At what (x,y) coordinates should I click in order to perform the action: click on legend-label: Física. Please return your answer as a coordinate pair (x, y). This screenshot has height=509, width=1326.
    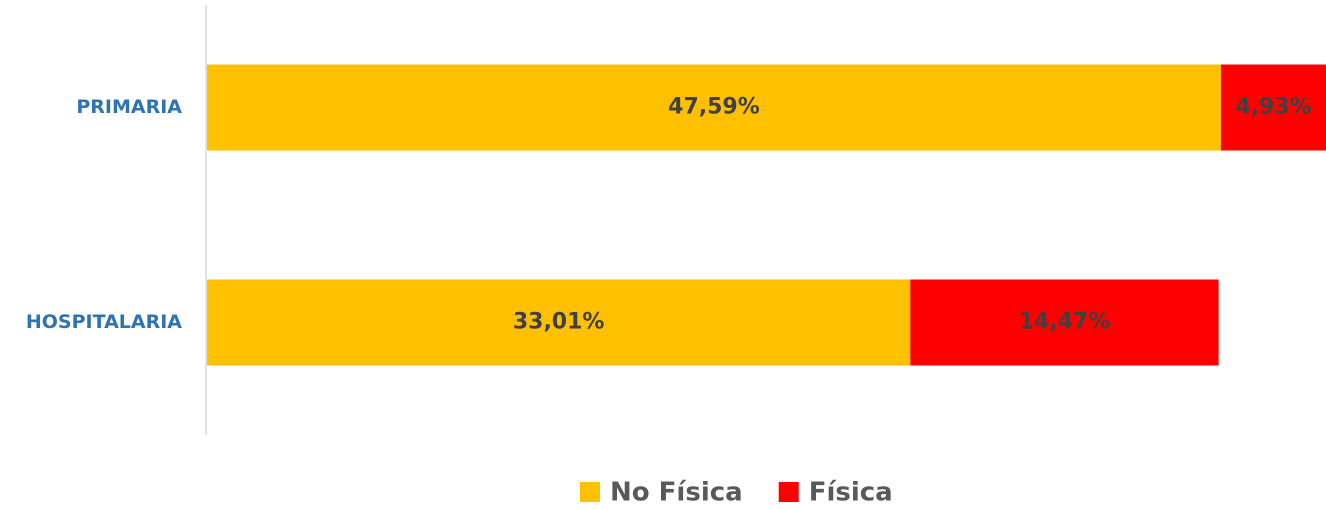
    Looking at the image, I should click on (851, 493).